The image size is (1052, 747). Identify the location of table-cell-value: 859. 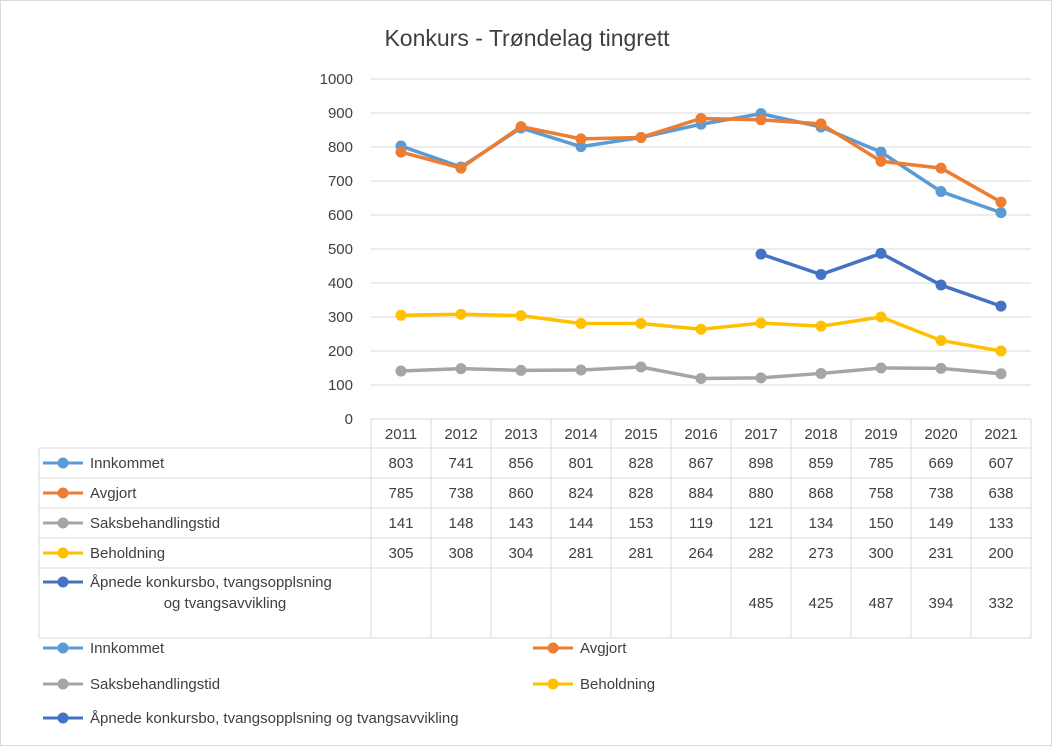
(820, 463).